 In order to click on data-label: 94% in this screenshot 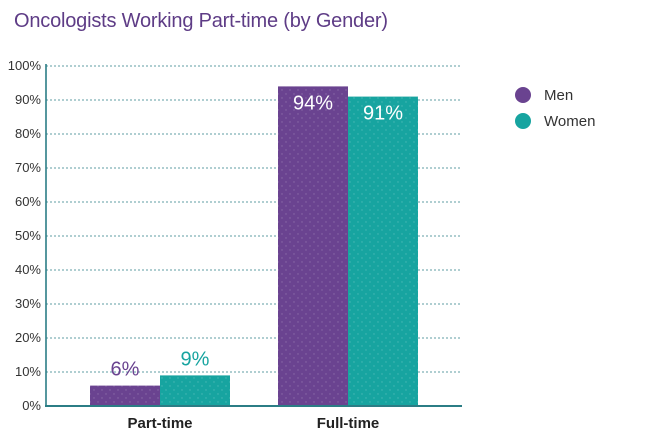, I will do `click(313, 103)`.